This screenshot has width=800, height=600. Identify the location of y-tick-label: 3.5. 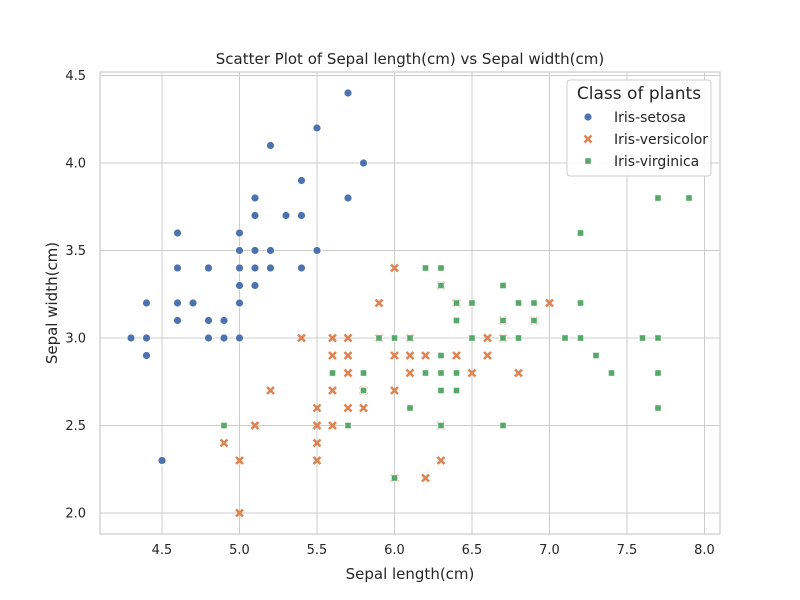
(75, 251).